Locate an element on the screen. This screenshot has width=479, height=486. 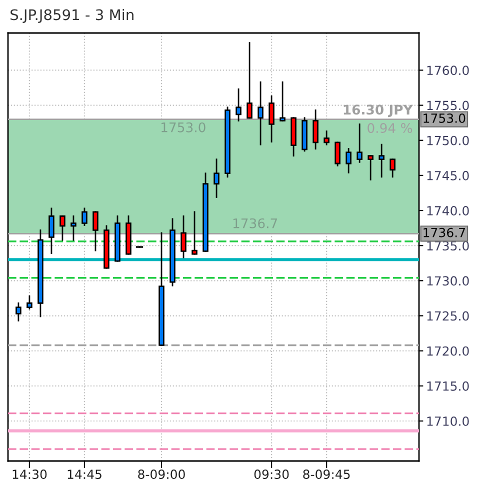
ref-line-label: 1736.7 is located at coordinates (444, 233).